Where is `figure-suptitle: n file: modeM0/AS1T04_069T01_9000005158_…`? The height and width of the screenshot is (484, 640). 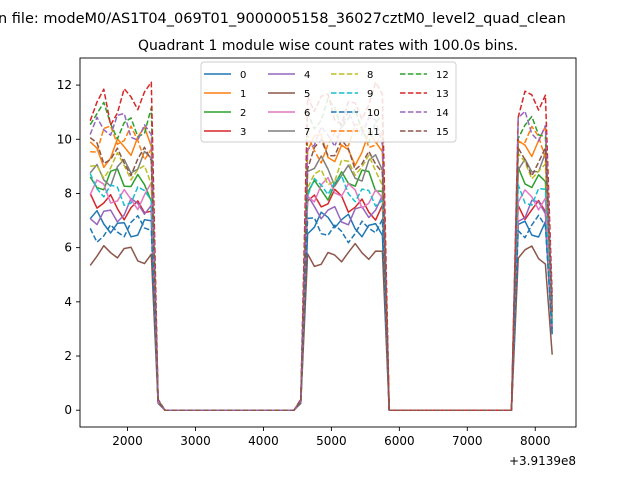
figure-suptitle: n file: modeM0/AS1T04_069T01_9000005158_… is located at coordinates (283, 19).